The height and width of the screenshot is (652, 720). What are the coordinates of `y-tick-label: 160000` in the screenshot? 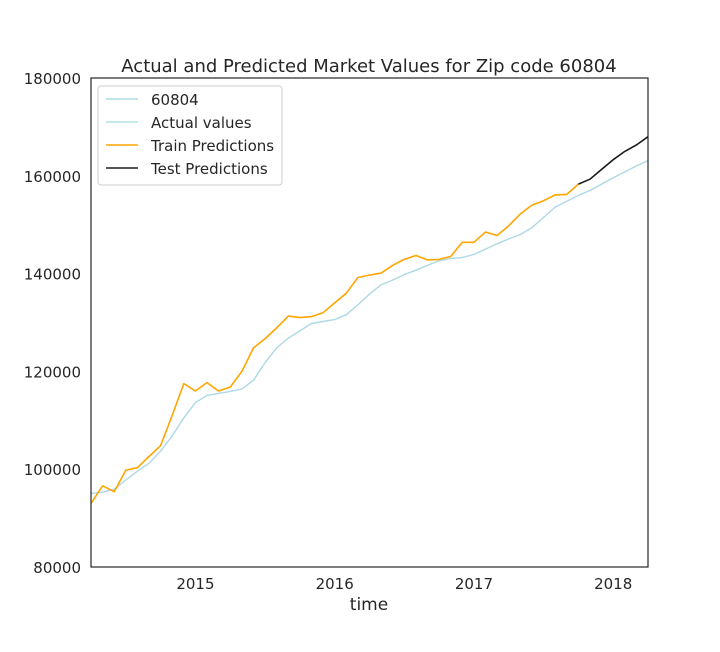 It's located at (52, 177).